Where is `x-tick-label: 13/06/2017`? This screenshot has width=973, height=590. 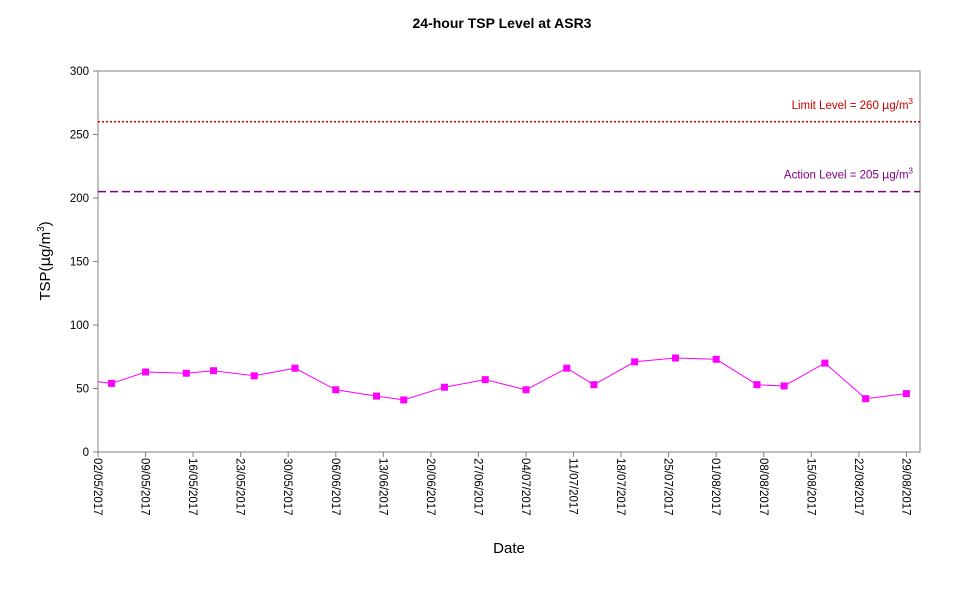 x-tick-label: 13/06/2017 is located at coordinates (382, 487).